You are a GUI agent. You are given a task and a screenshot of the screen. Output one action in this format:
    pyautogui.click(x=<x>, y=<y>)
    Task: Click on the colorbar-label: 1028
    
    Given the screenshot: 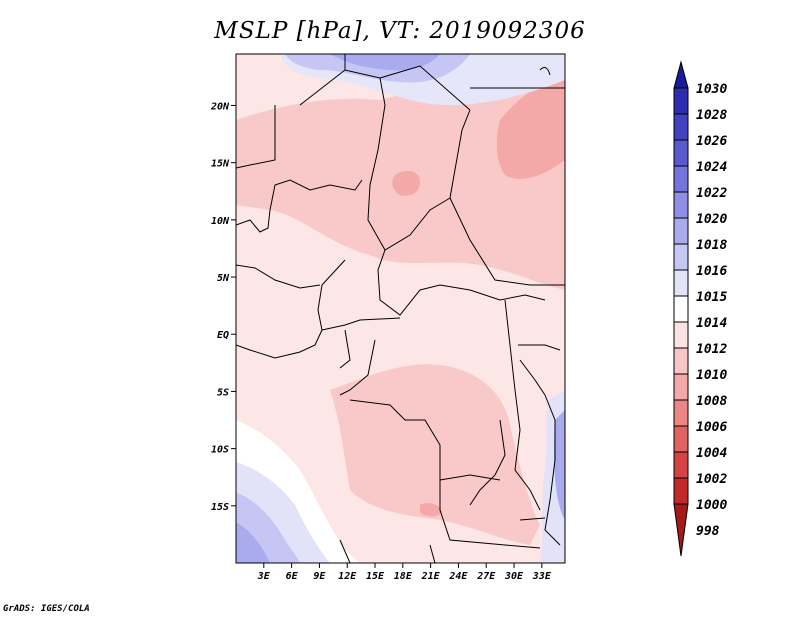 What is the action you would take?
    pyautogui.click(x=711, y=115)
    